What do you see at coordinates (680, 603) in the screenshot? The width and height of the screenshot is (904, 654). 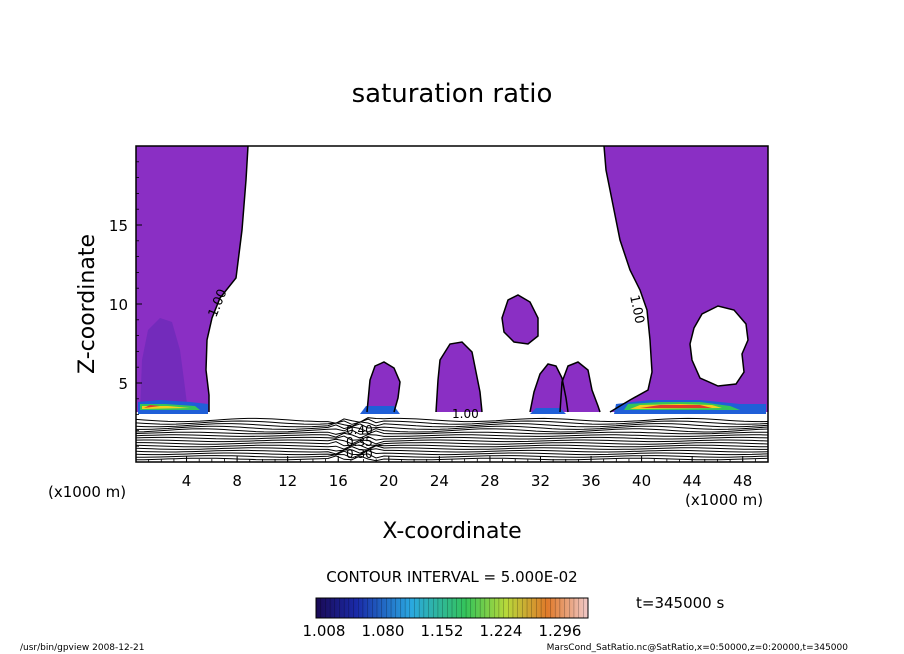 I see `time-label: t=345000 s` at bounding box center [680, 603].